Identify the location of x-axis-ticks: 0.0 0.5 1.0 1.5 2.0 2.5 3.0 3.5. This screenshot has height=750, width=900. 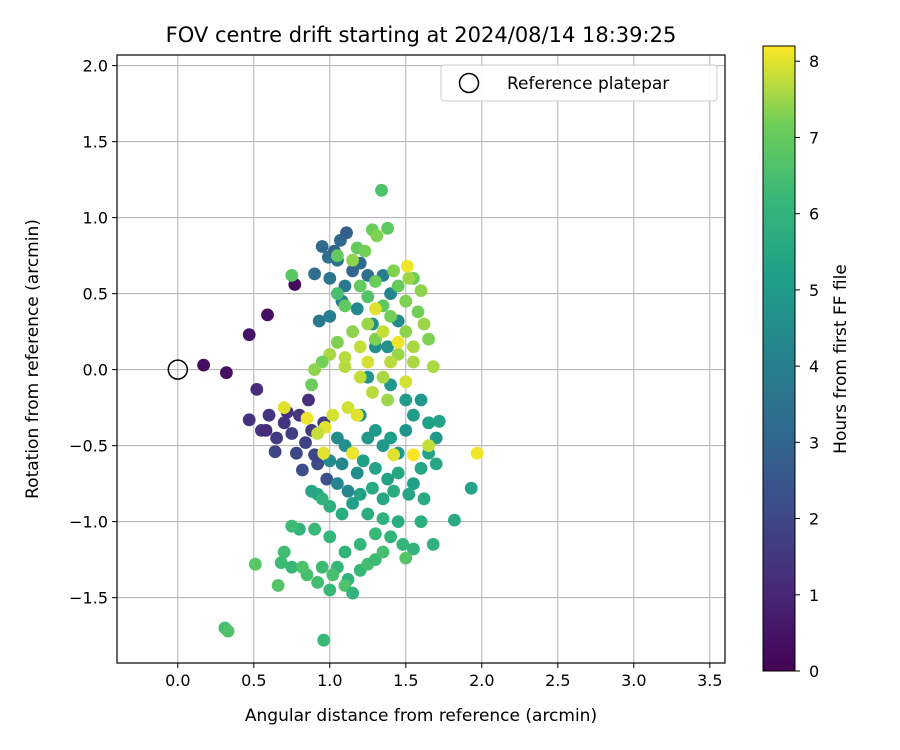
(444, 676).